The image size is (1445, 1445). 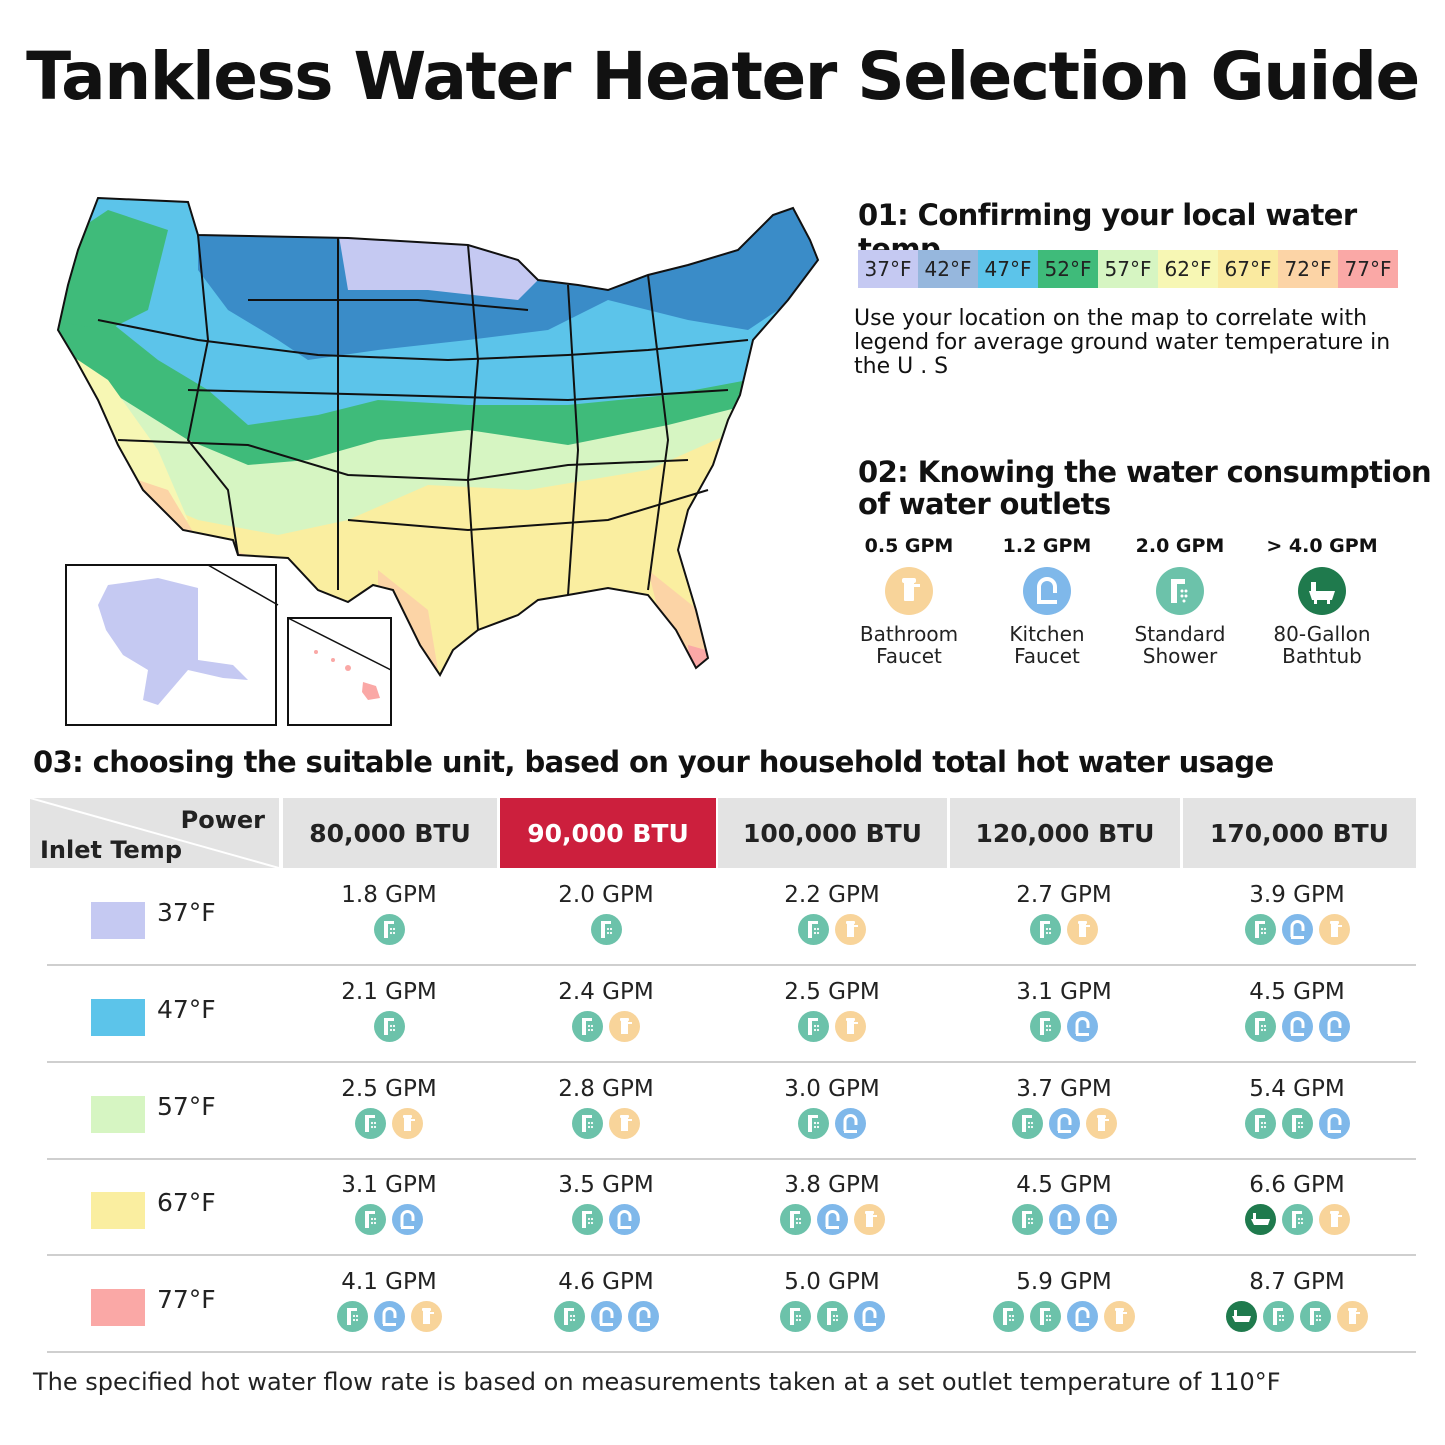 I want to click on flow-rate-value: 3.1 GPM, so click(x=389, y=1185).